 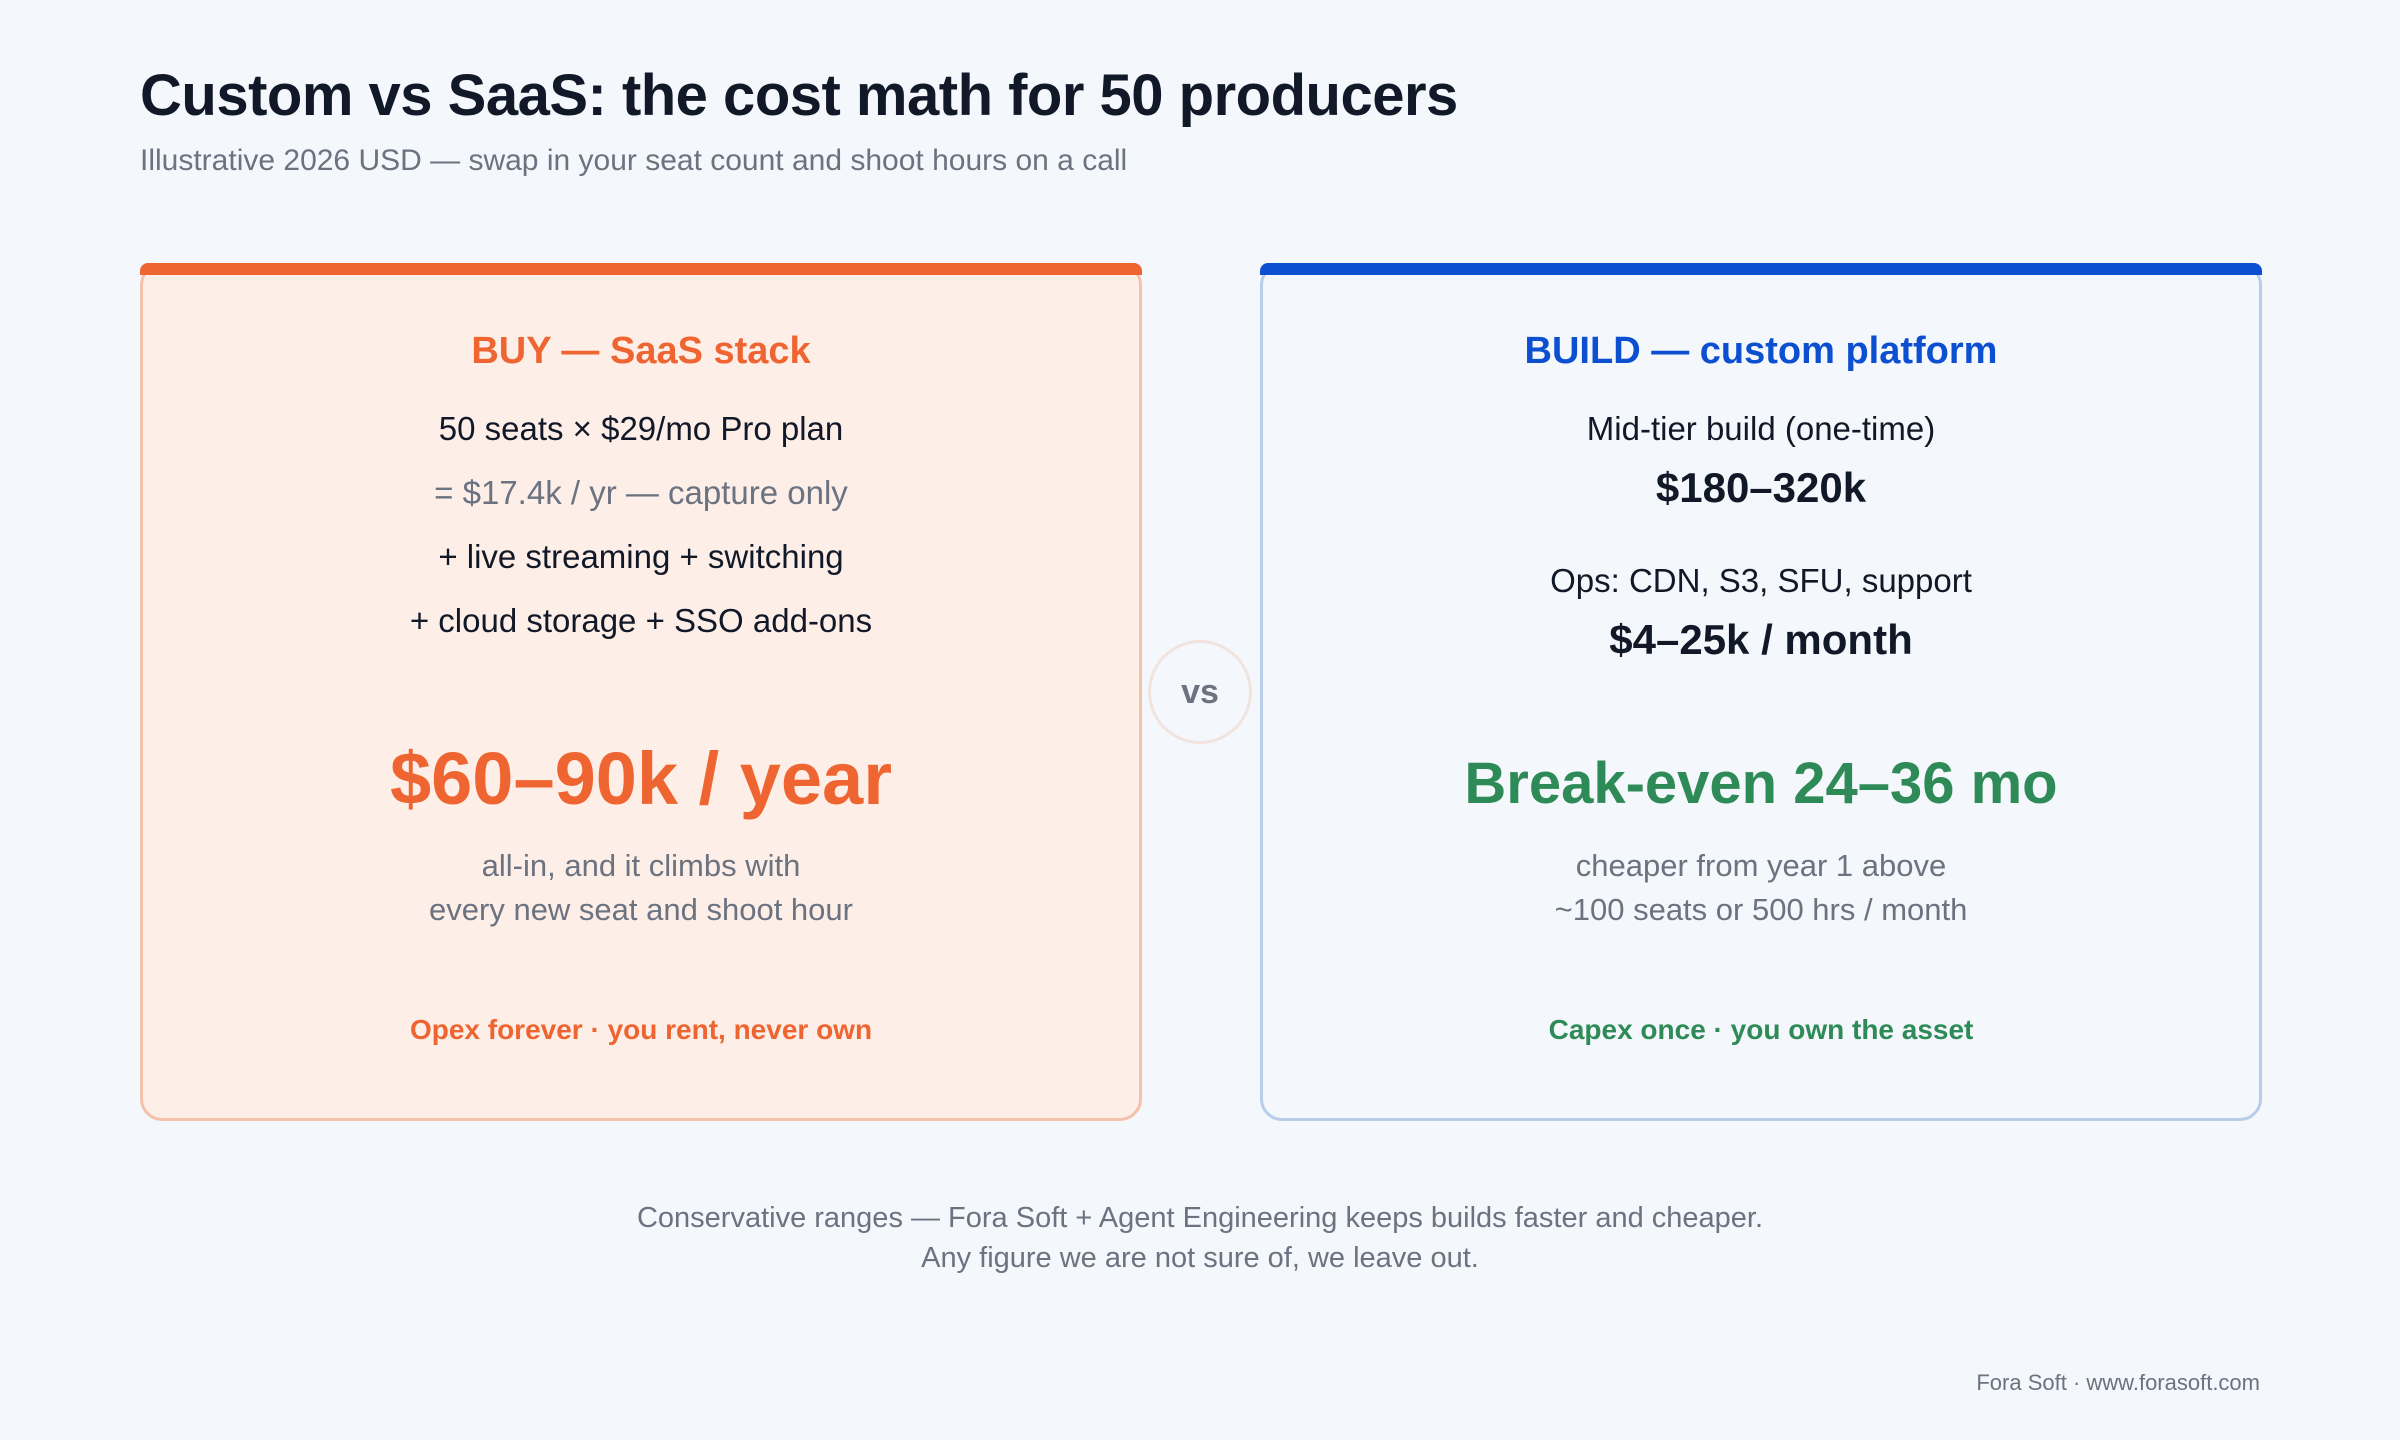 What do you see at coordinates (641, 1029) in the screenshot?
I see `buy-footer: Opex forever · you rent, never own` at bounding box center [641, 1029].